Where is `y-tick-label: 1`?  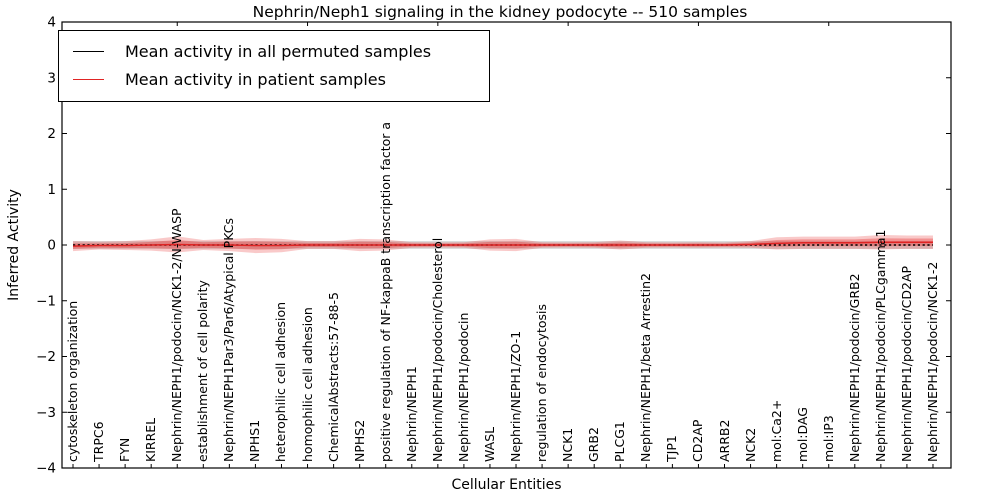 y-tick-label: 1 is located at coordinates (51, 190).